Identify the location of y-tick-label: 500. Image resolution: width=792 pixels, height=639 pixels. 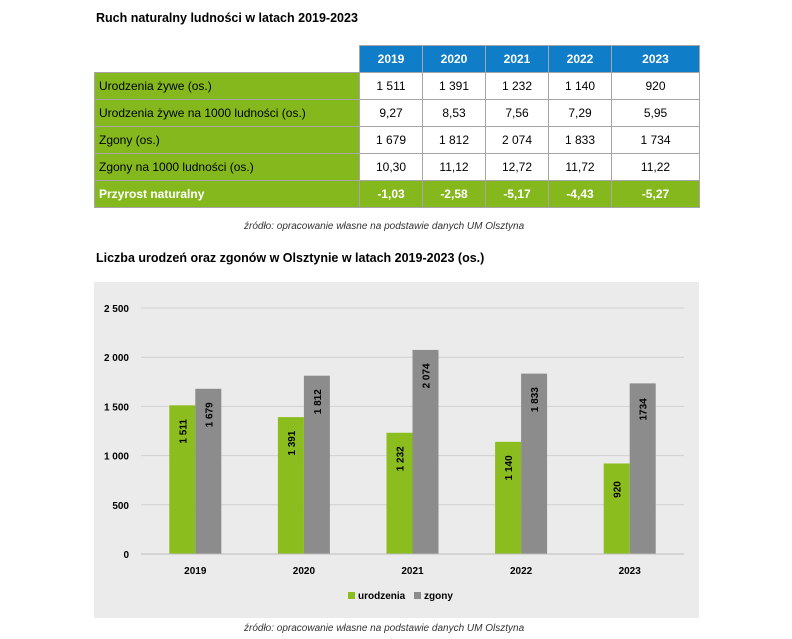
(120, 506).